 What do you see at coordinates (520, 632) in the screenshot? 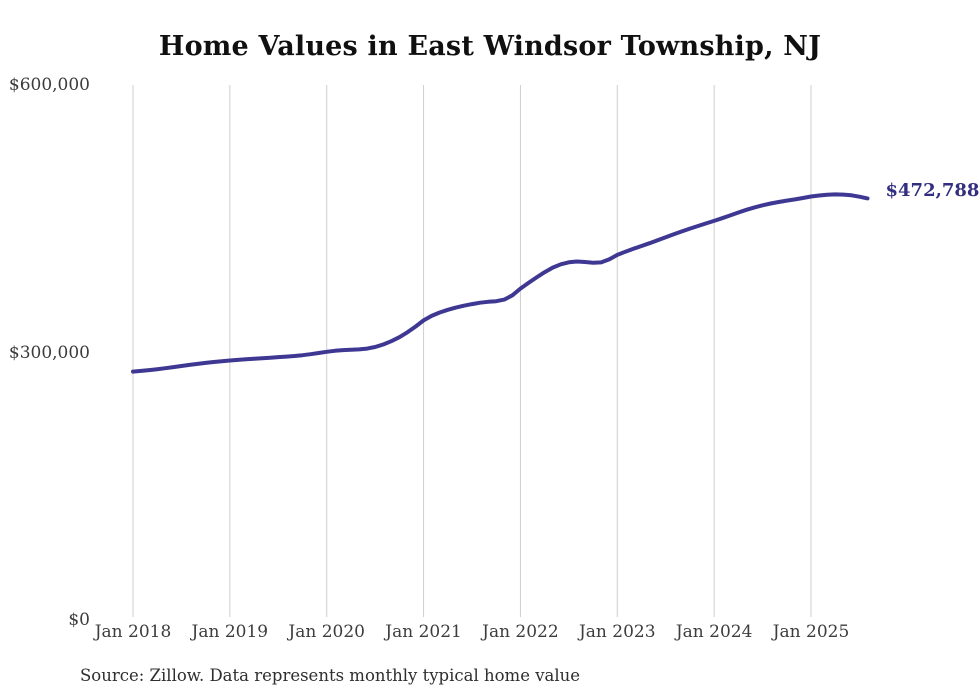
I see `x-tick-jan-2022: Jan 2022` at bounding box center [520, 632].